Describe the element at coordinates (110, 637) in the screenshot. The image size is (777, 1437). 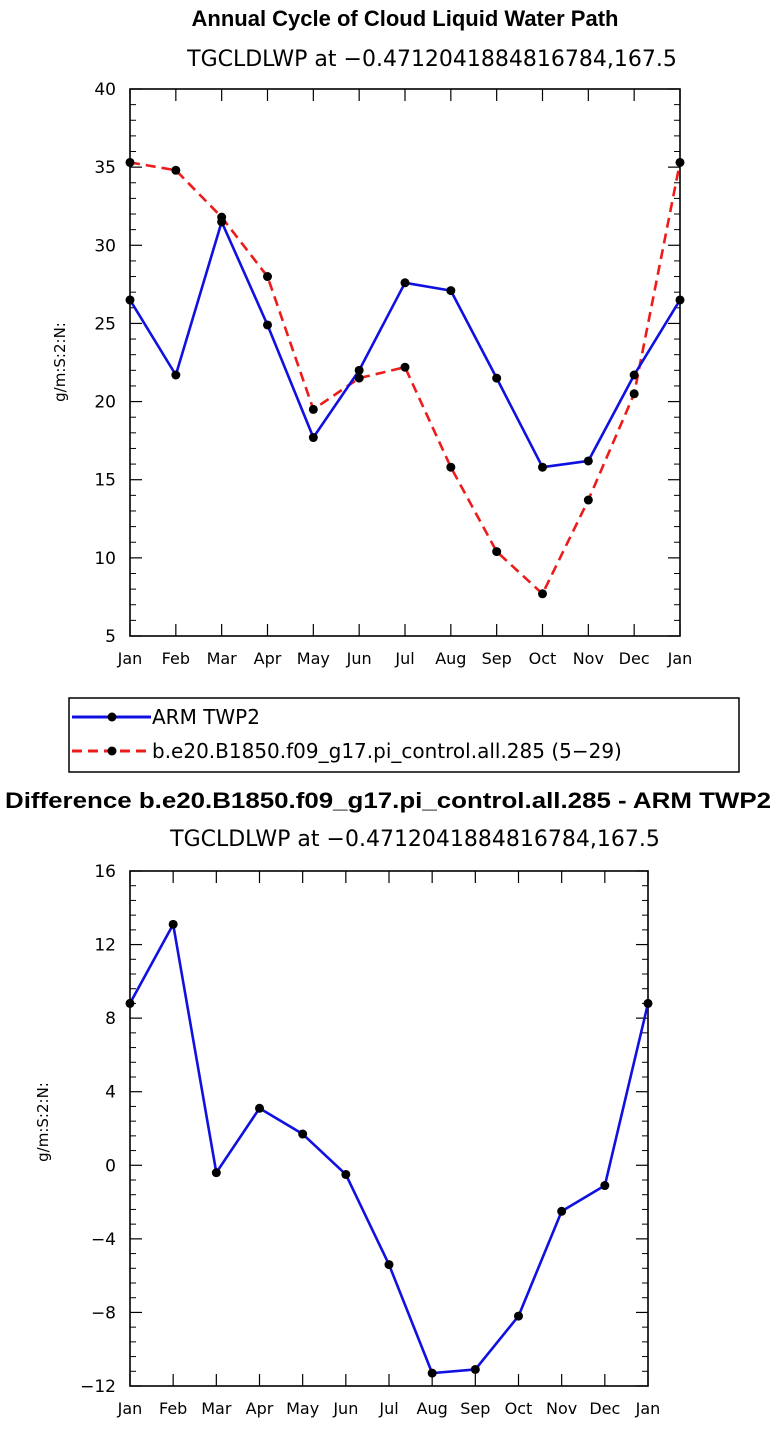
I see `y-tick-label: 5` at that location.